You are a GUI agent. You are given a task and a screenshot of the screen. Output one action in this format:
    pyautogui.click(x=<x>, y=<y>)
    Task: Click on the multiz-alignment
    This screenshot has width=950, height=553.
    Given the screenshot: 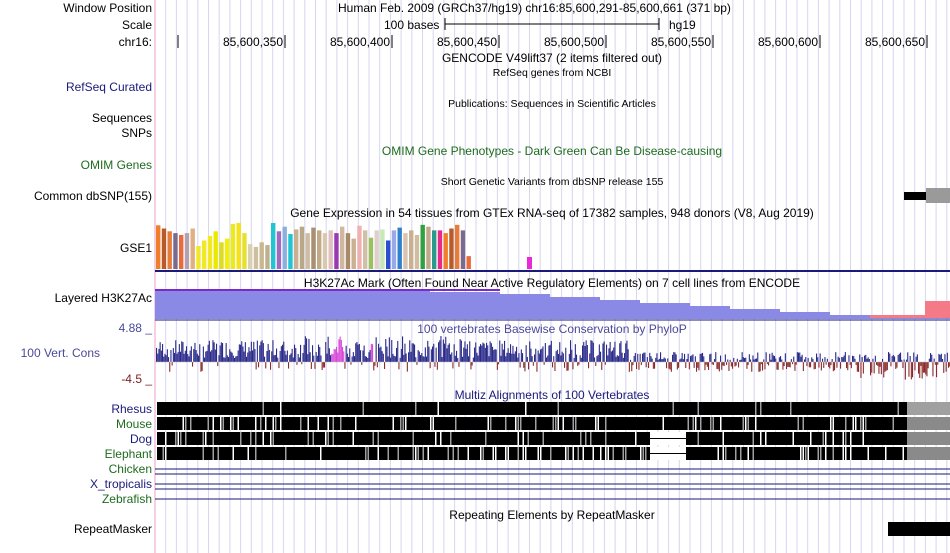 What is the action you would take?
    pyautogui.click(x=552, y=451)
    